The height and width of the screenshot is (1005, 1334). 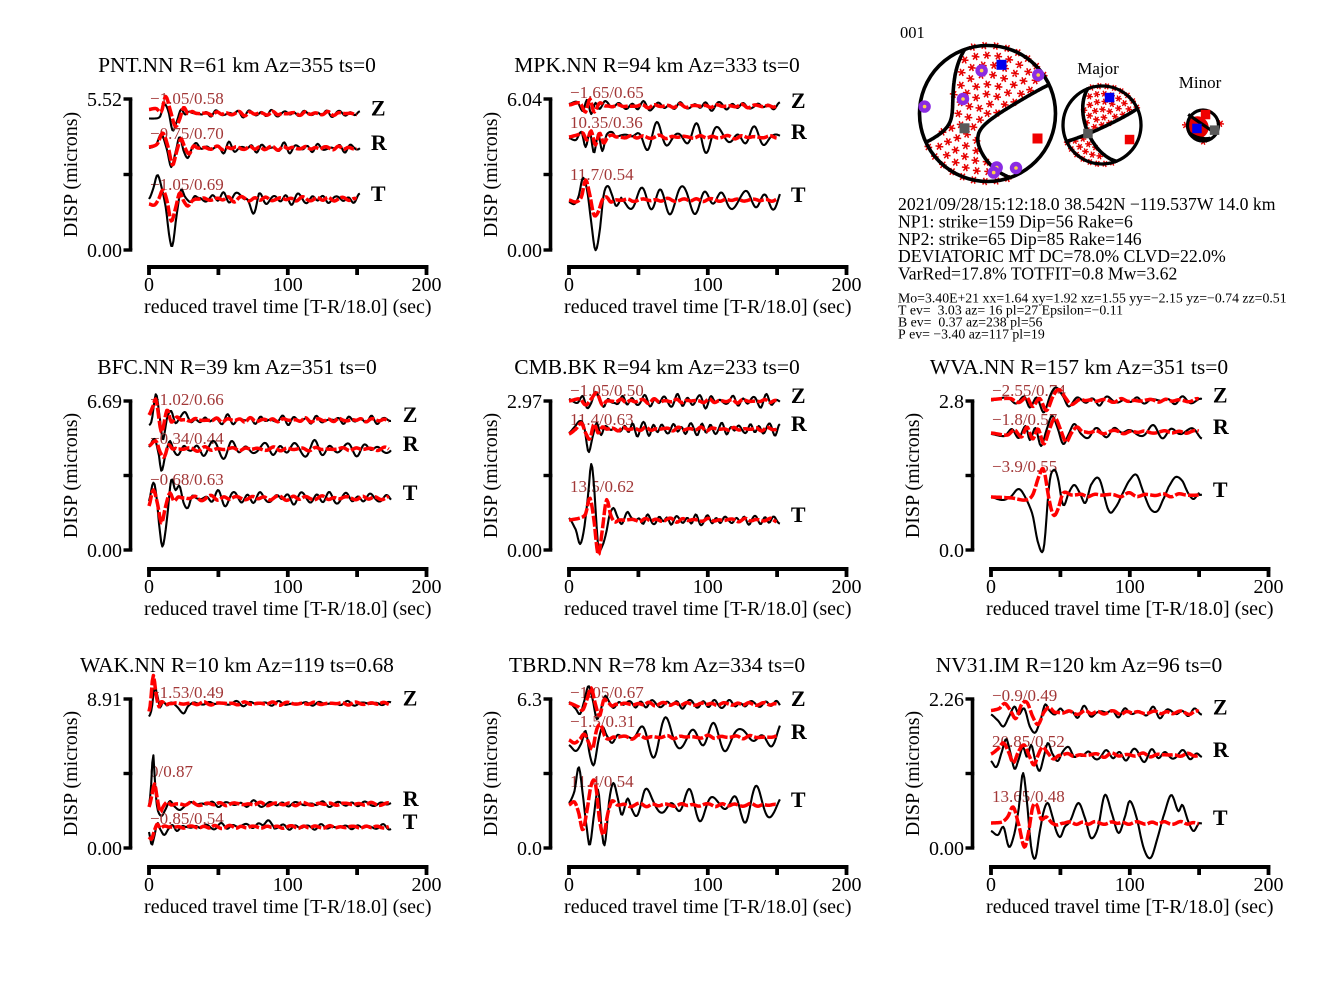 What do you see at coordinates (1010, 310) in the screenshot?
I see `svg-text:T ev= 3.03 az= 16 pl=27 Epsil: T ev= 3.03 az= 16 pl=27 Epsilon=−0.11` at bounding box center [1010, 310].